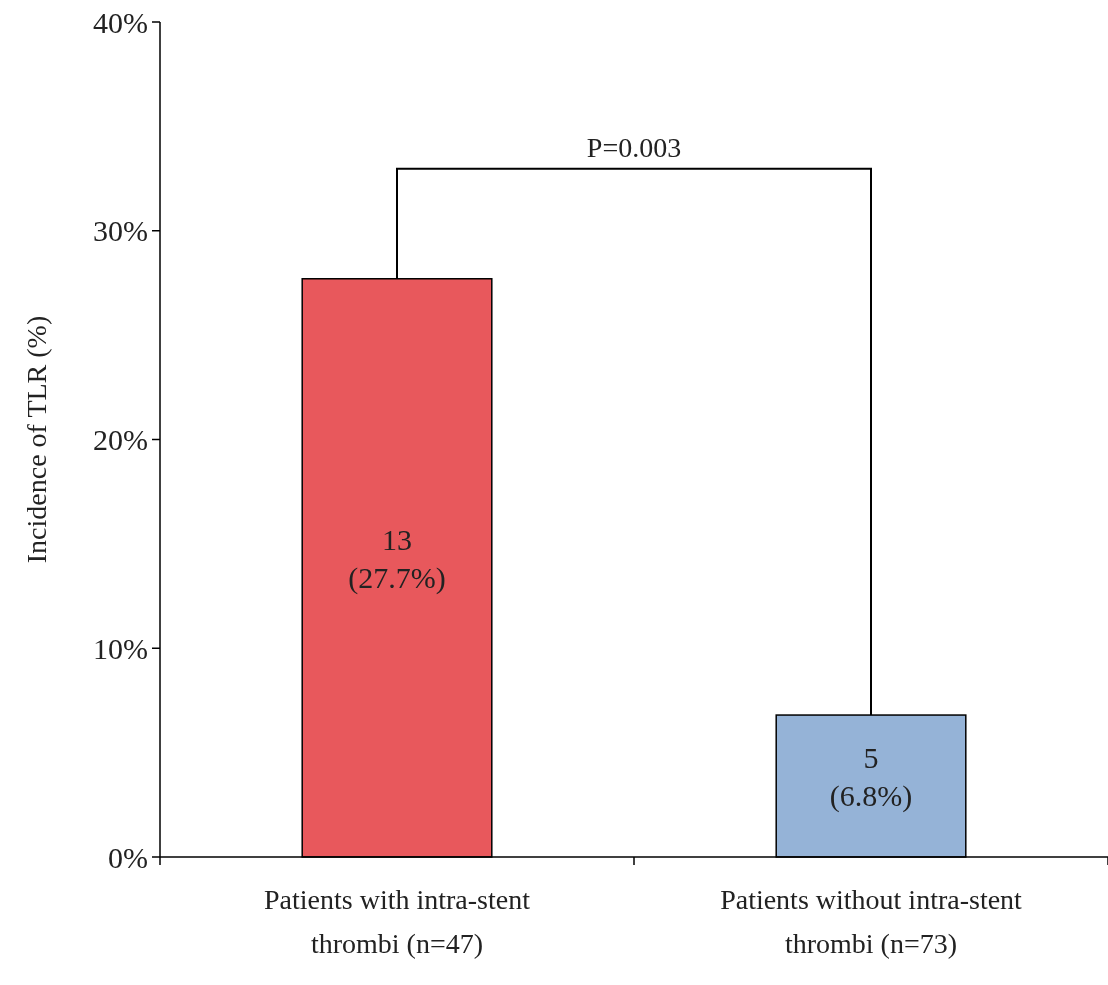  What do you see at coordinates (871, 777) in the screenshot?
I see `data-label: 5 (6.8%)` at bounding box center [871, 777].